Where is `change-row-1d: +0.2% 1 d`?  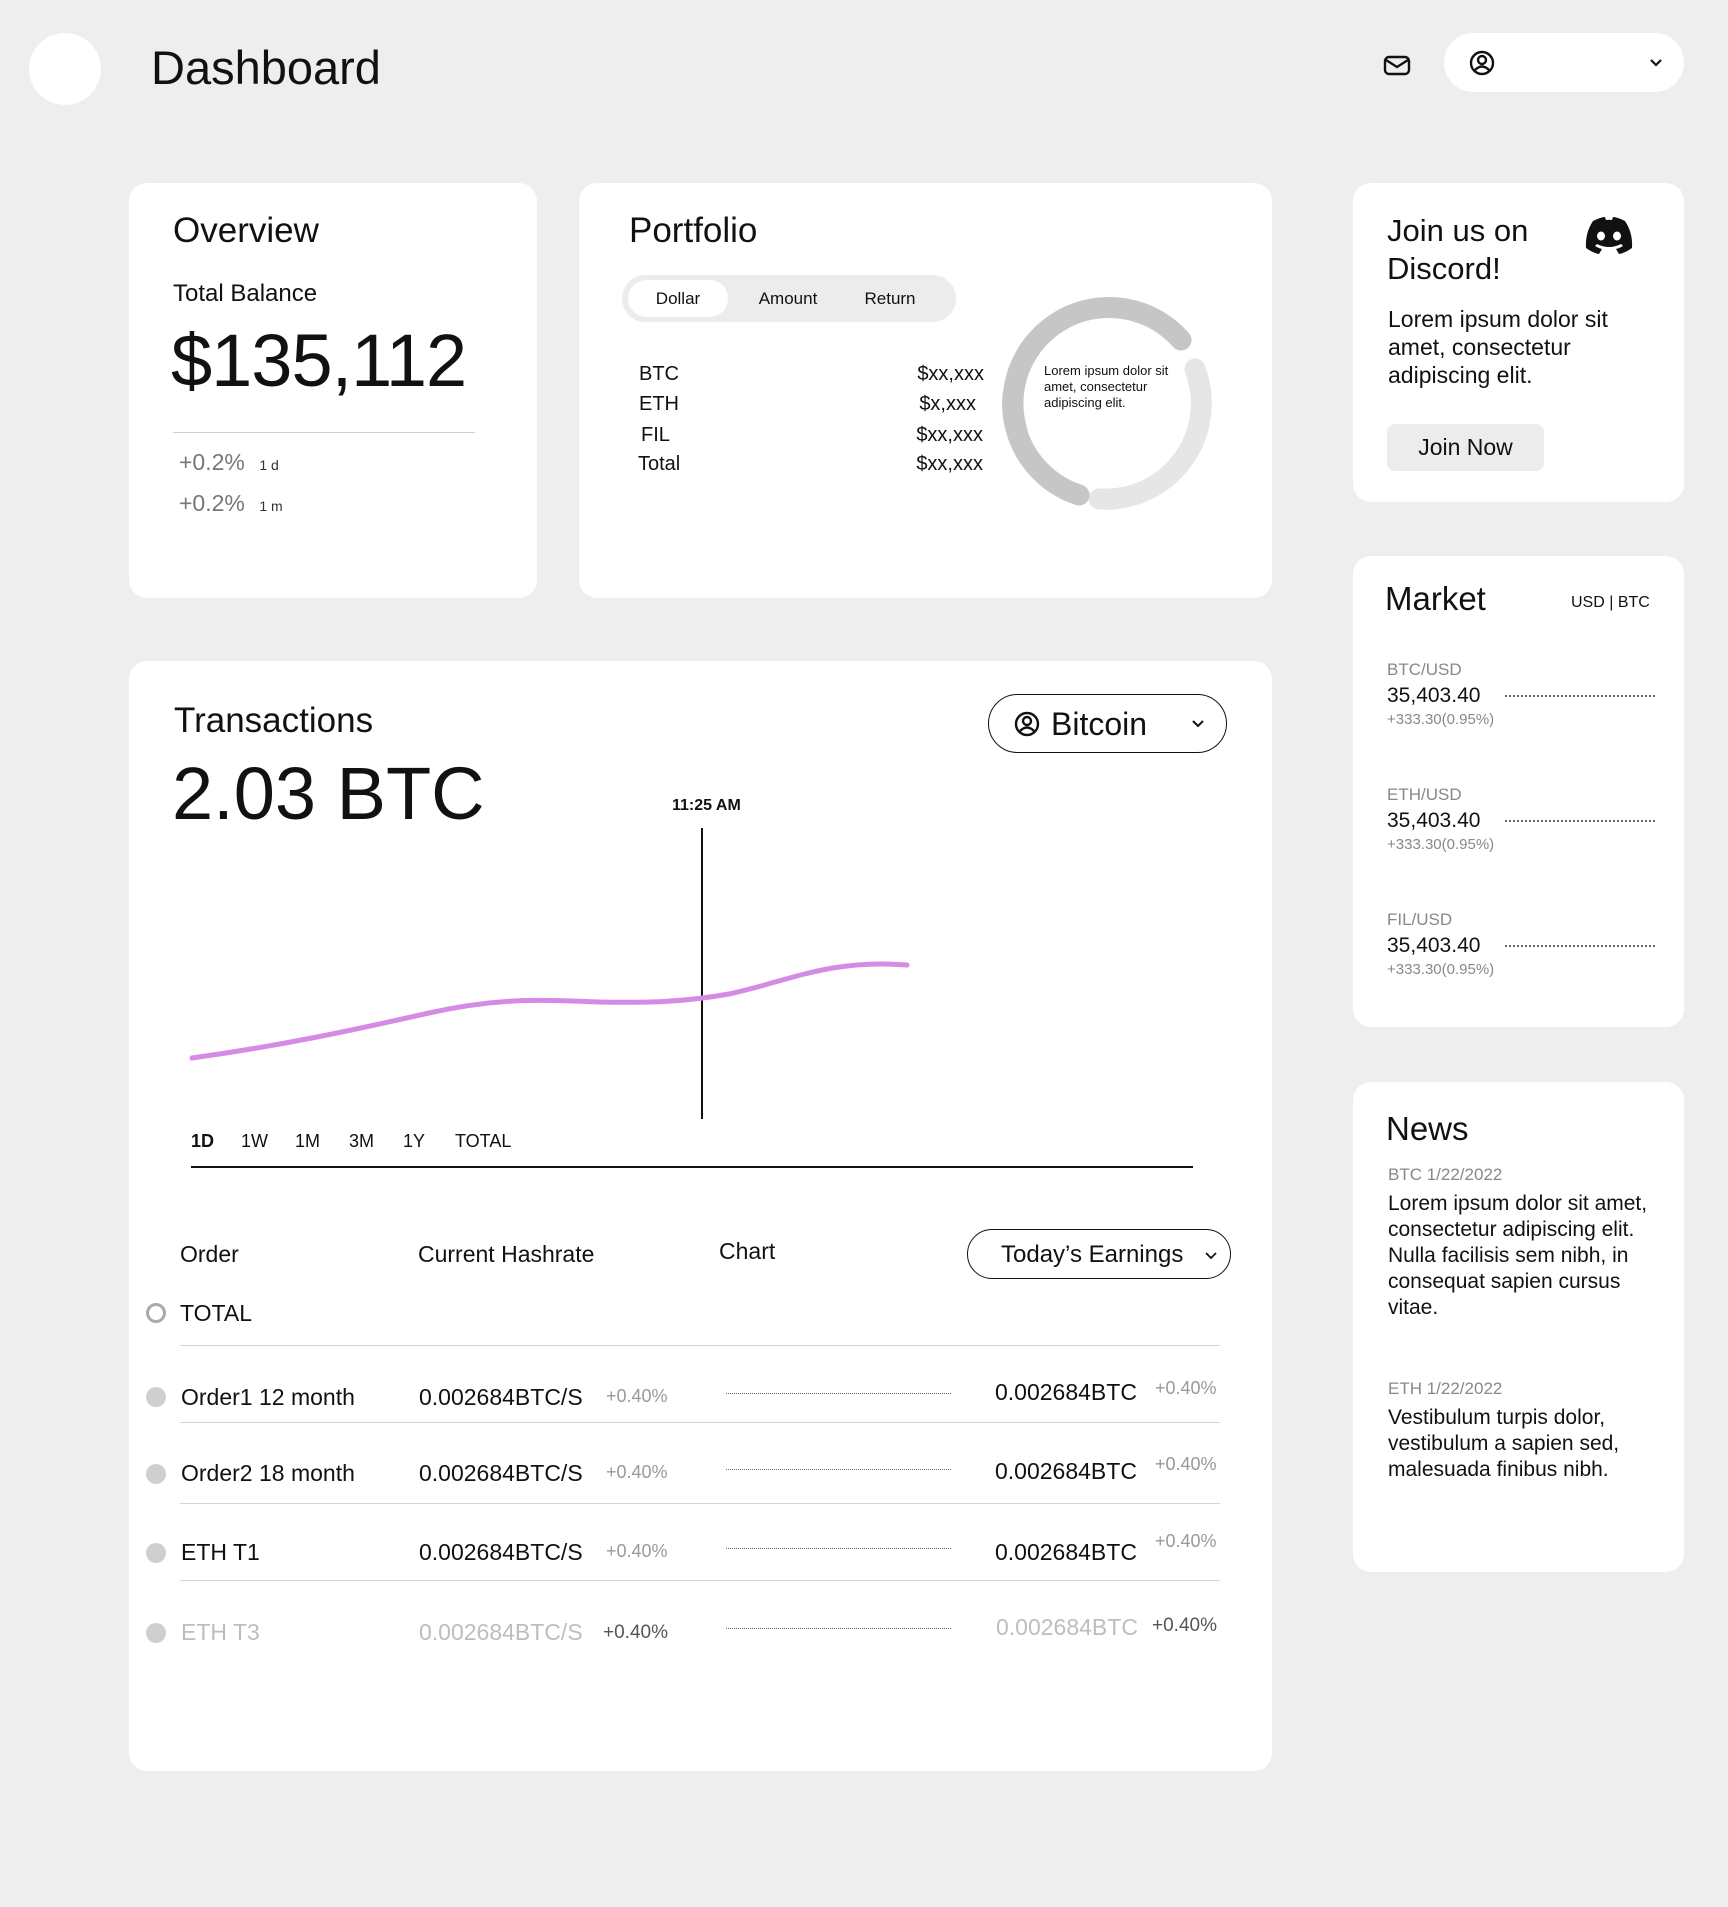
change-row-1d: +0.2% 1 d is located at coordinates (229, 462).